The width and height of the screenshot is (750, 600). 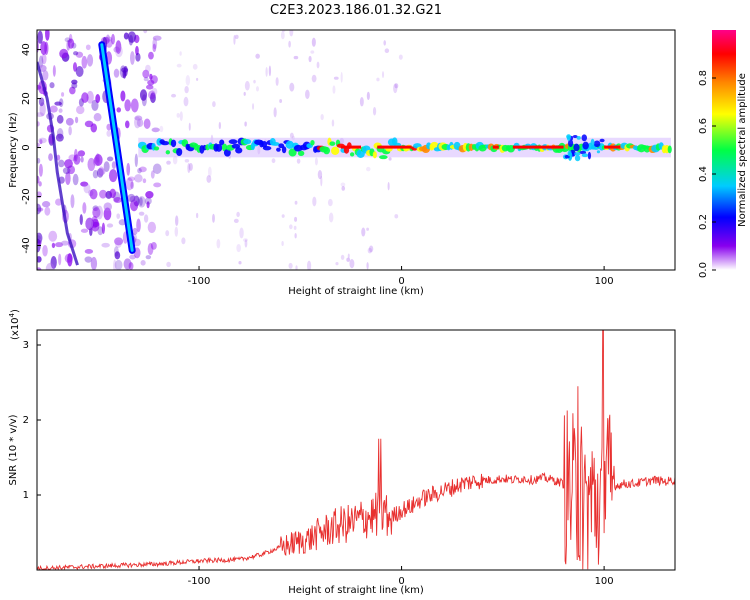 What do you see at coordinates (26, 196) in the screenshot?
I see `spectrogram-y-tick-label: -20` at bounding box center [26, 196].